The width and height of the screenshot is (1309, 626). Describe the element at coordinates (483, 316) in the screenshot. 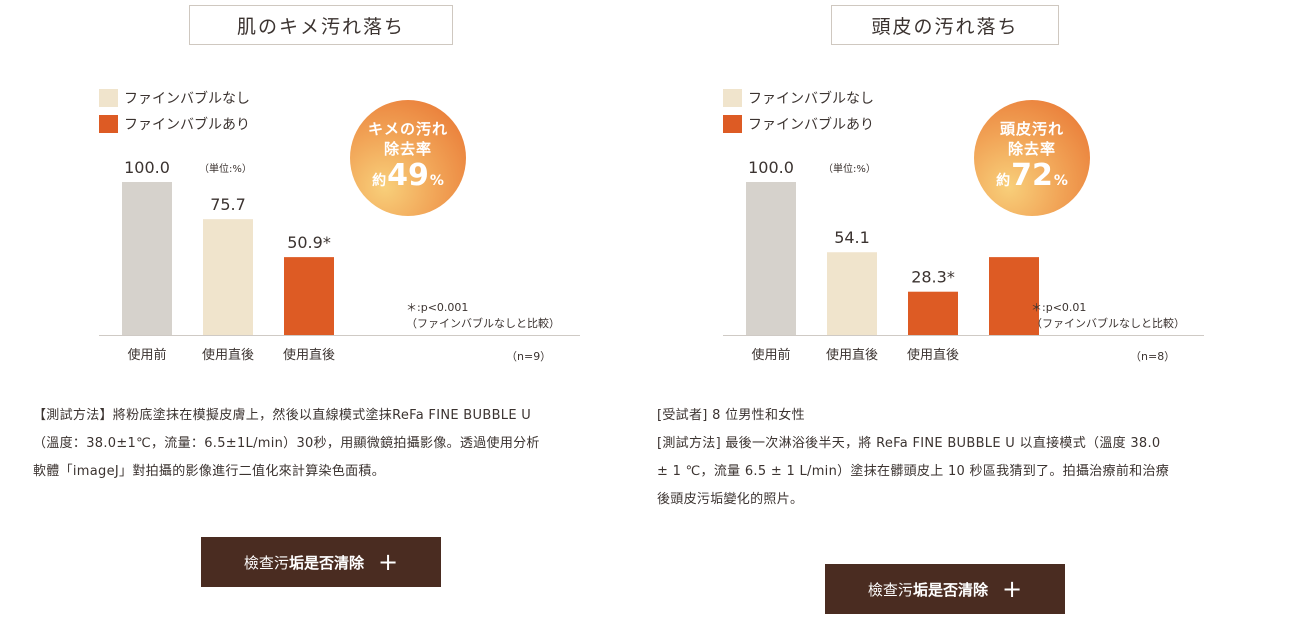

I see `significance-note: ＊:p<0.001 （ファインバブルなしと比較）` at that location.